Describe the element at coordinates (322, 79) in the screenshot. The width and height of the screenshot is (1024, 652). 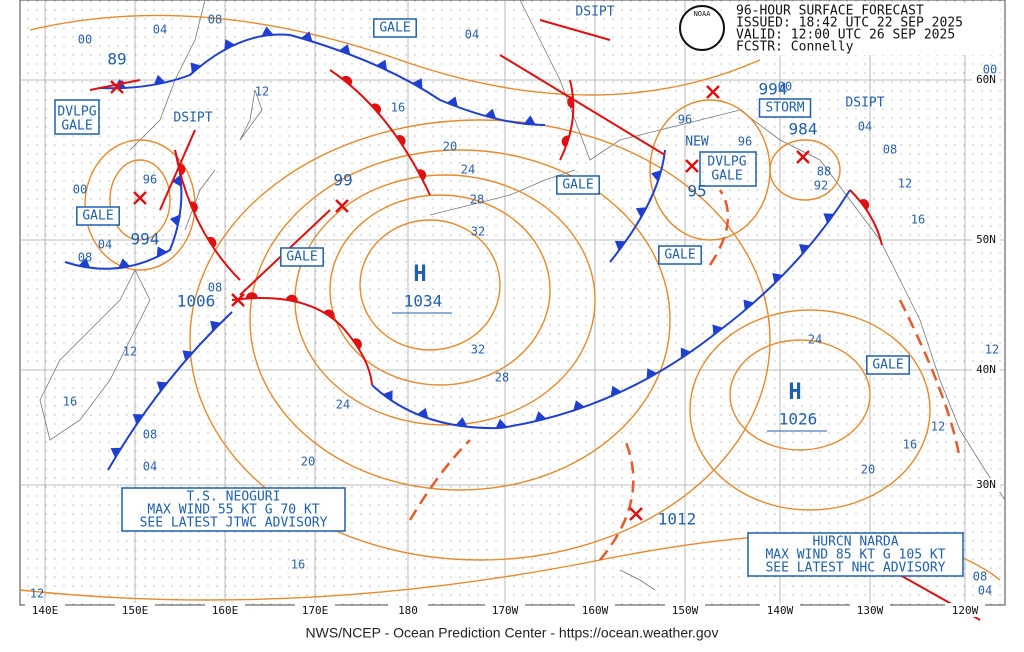
I see `front` at that location.